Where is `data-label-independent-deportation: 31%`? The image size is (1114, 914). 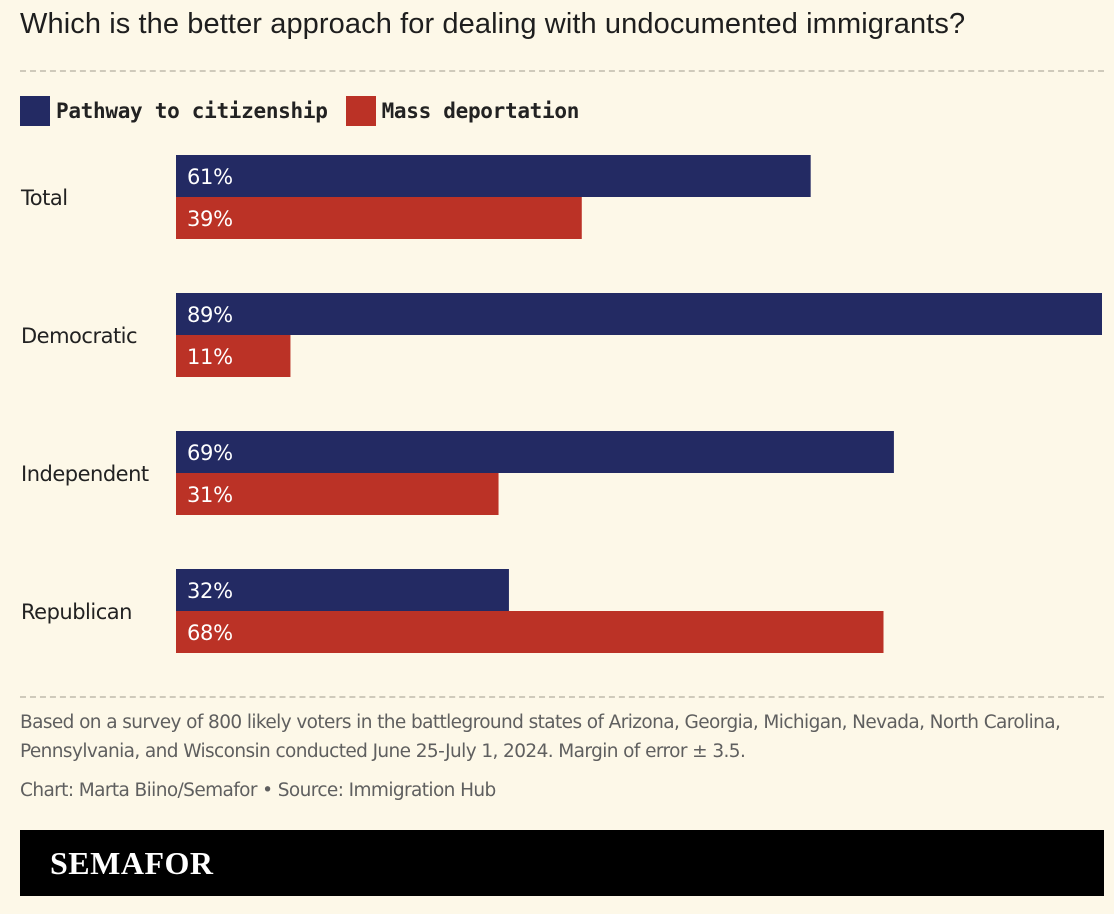
data-label-independent-deportation: 31% is located at coordinates (210, 495).